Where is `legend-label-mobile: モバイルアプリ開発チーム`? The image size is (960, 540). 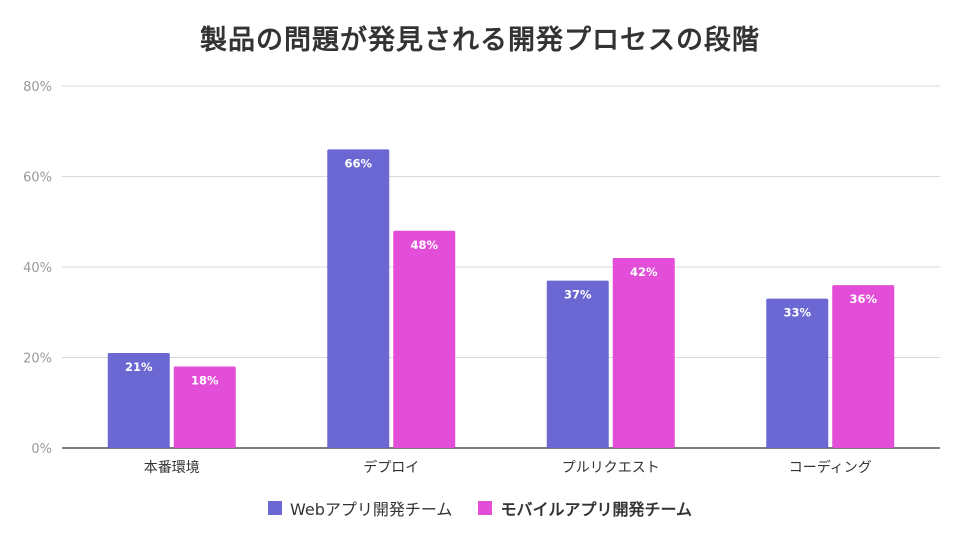
legend-label-mobile: モバイルアプリ開発チーム is located at coordinates (596, 509).